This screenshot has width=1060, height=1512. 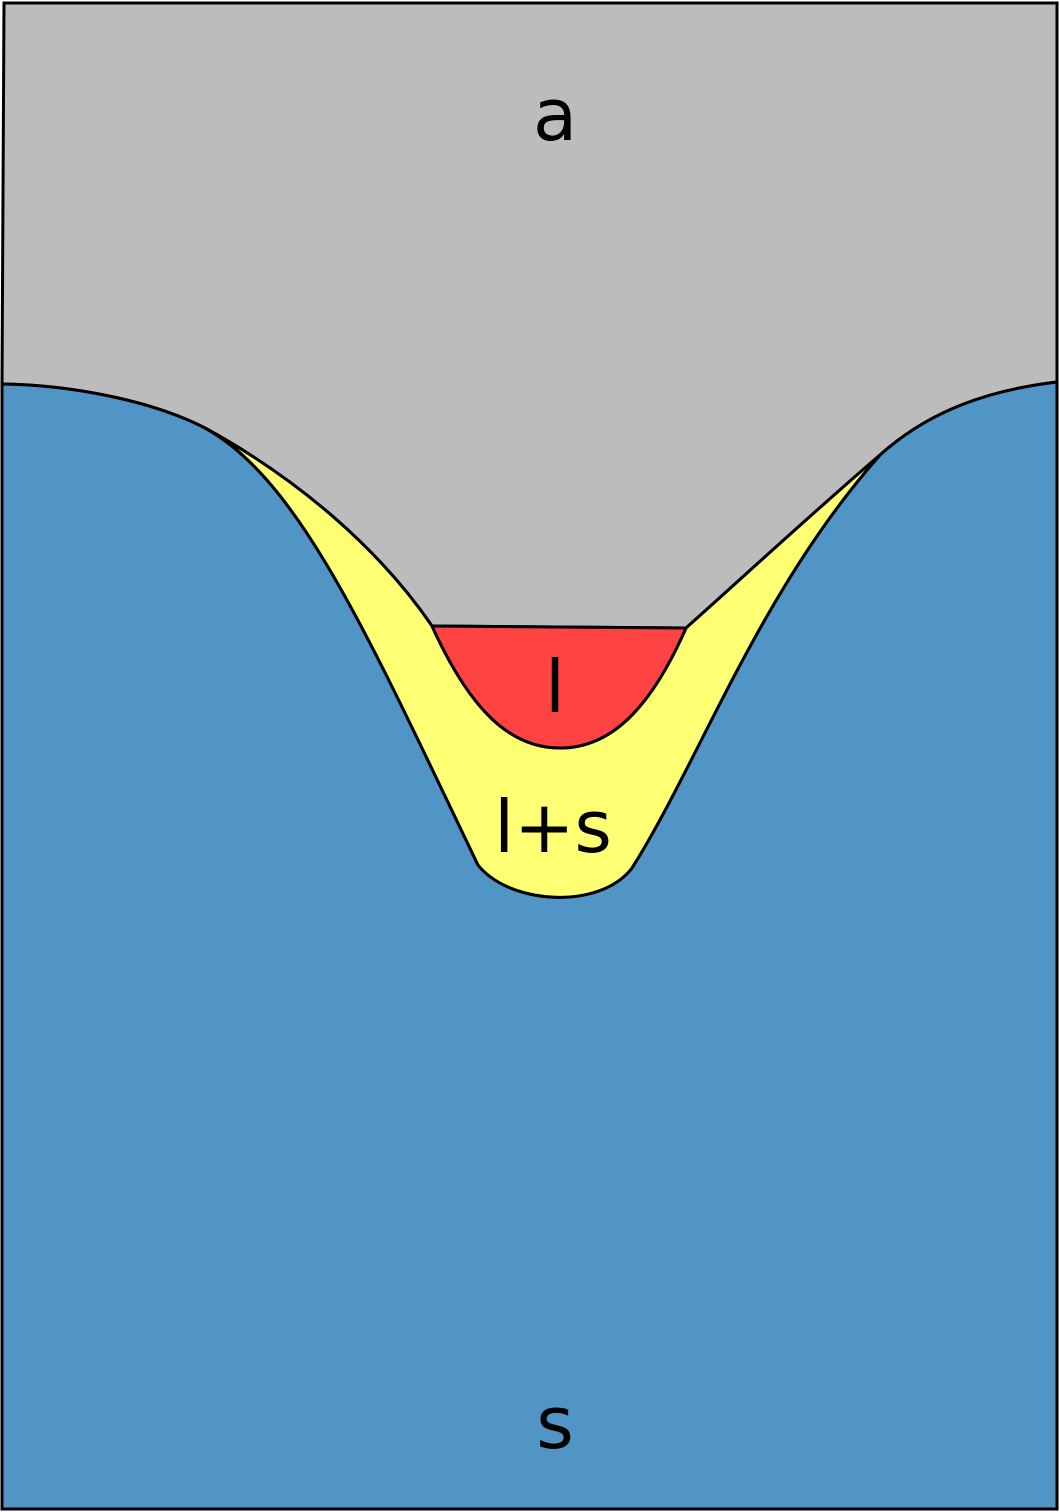 I want to click on mushy-zone-label: l+s, so click(x=553, y=827).